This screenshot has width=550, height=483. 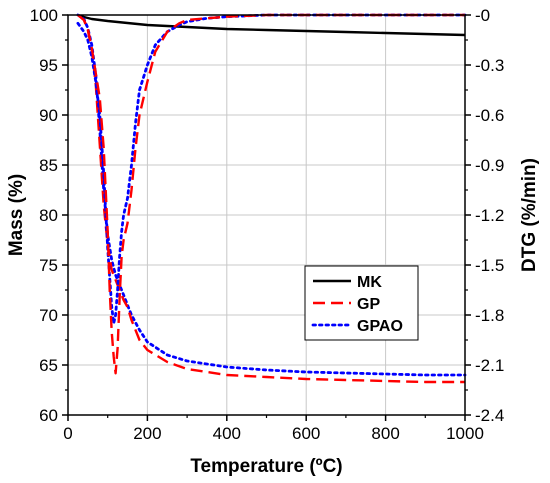 What do you see at coordinates (489, 115) in the screenshot?
I see `y2-tick-label: -0.6` at bounding box center [489, 115].